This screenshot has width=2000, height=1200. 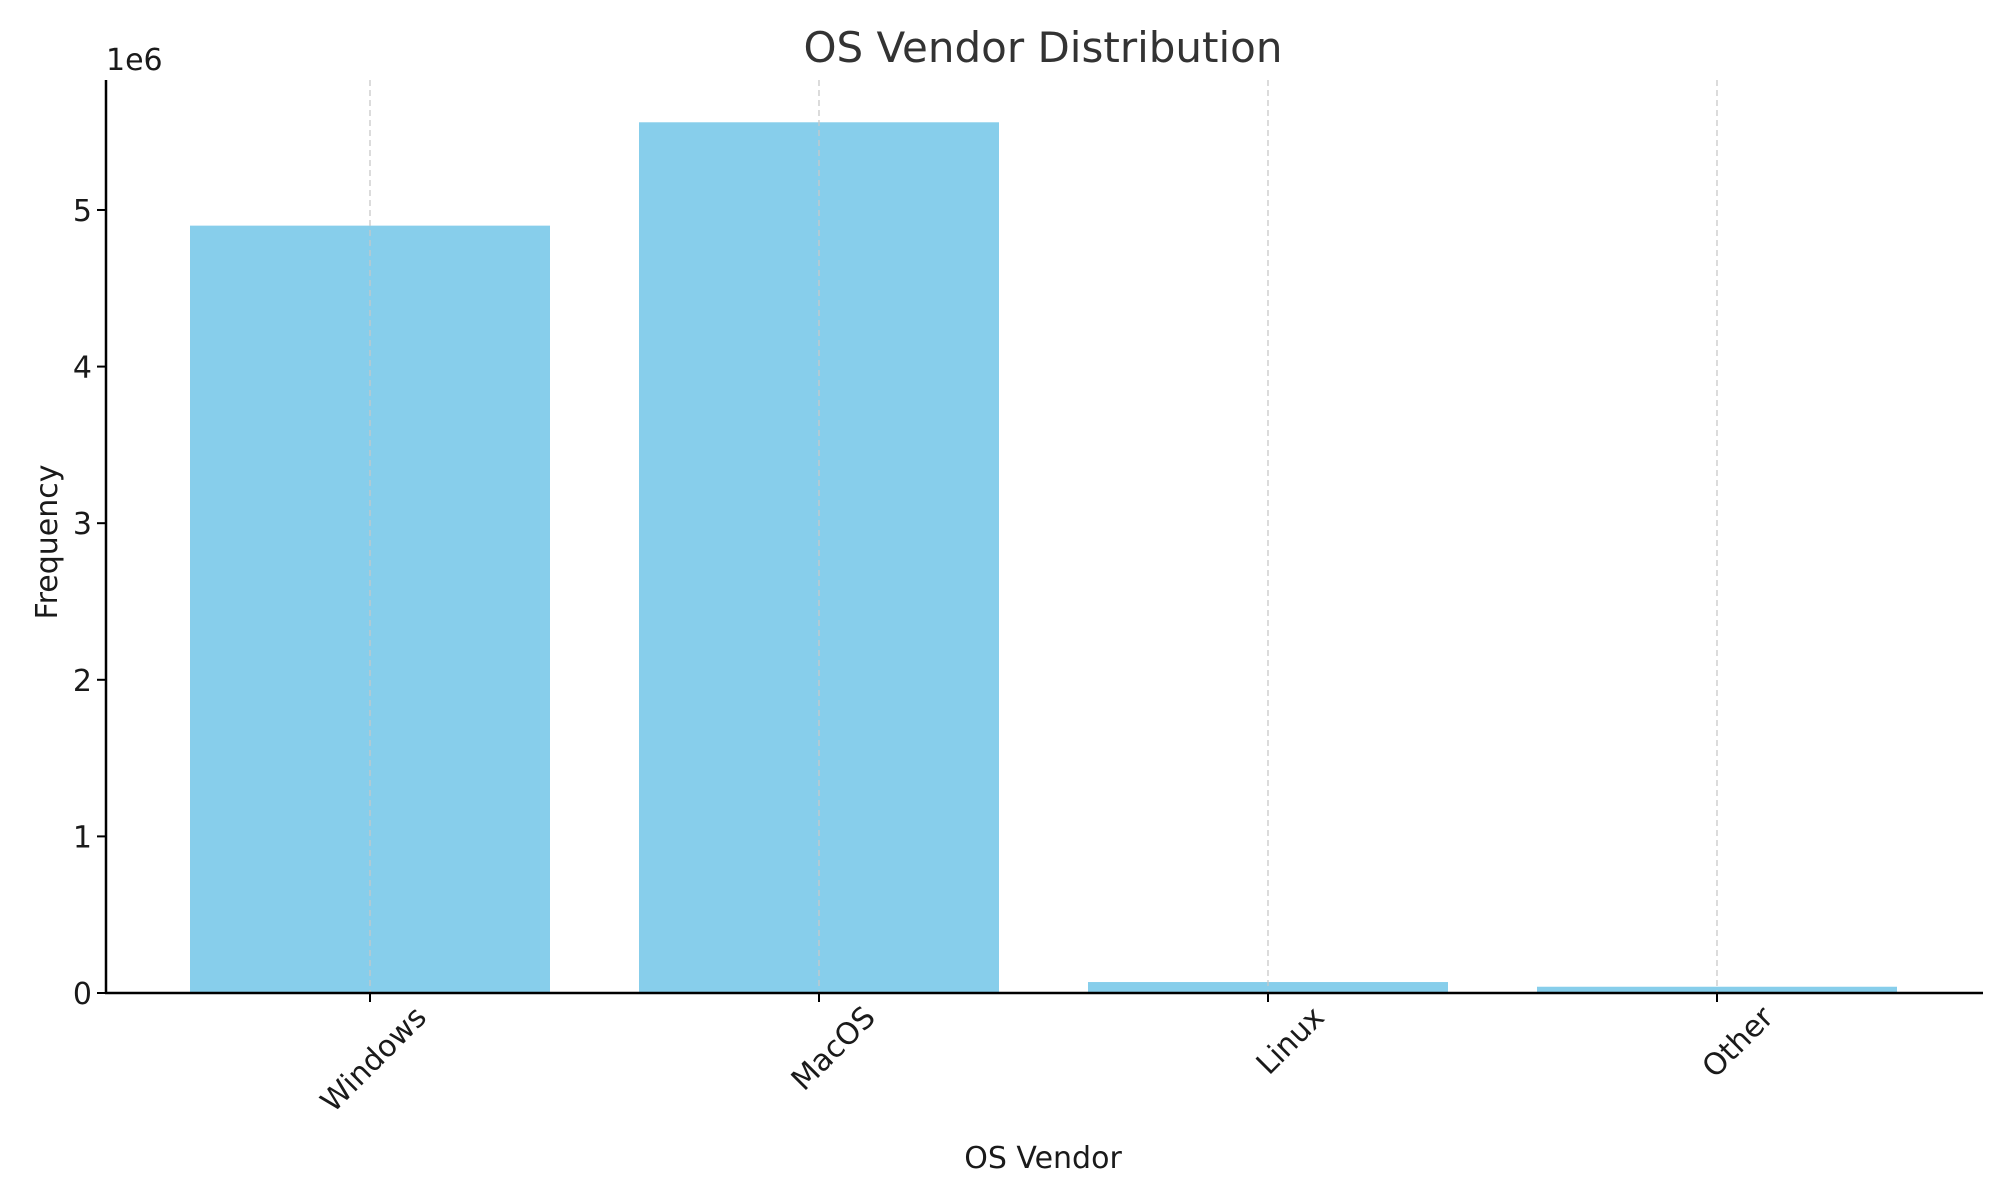 I want to click on y-axis-title: Frequency, so click(x=47, y=542).